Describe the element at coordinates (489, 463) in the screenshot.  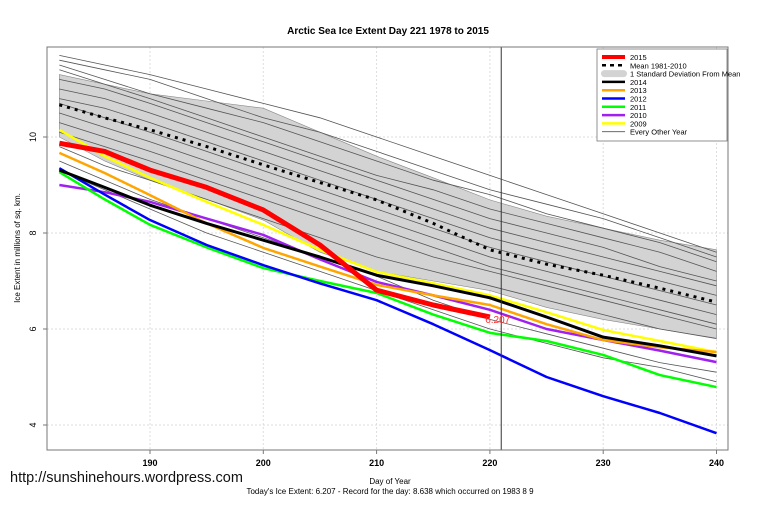
I see `x-tick-label: 220` at that location.